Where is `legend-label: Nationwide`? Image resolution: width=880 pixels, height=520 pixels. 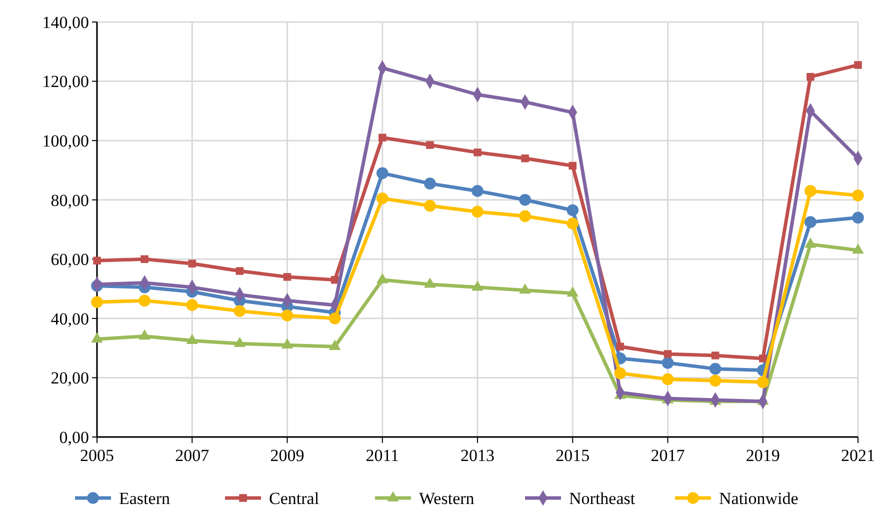 legend-label: Nationwide is located at coordinates (758, 498).